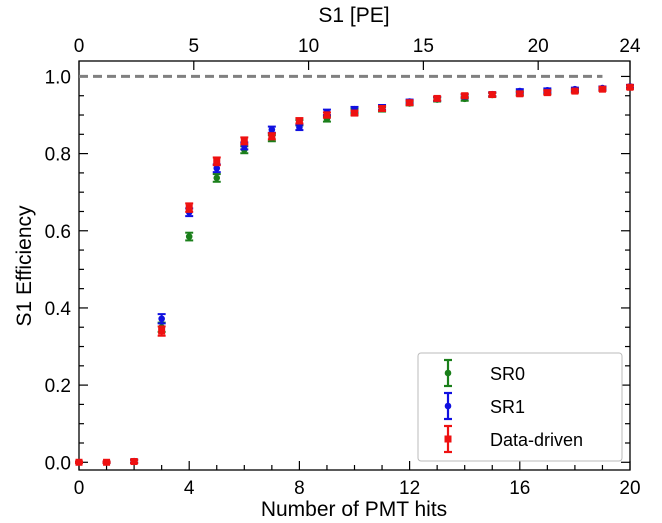  Describe the element at coordinates (353, 15) in the screenshot. I see `top-axis-title: S1 [PE]` at that location.